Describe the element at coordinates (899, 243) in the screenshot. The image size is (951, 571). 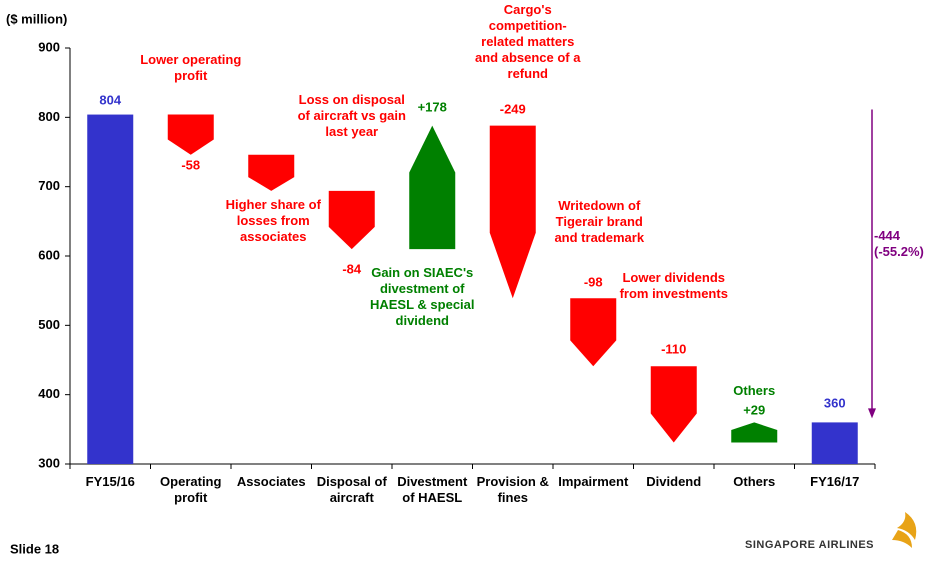
I see `total-change-label: -444 (-55.2%)` at that location.